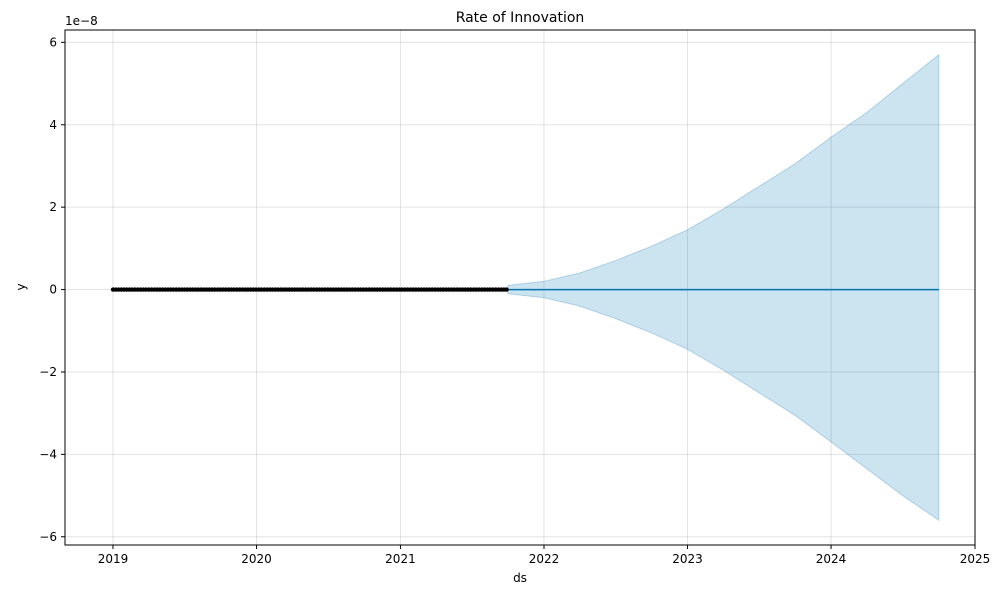 The image size is (1000, 600). What do you see at coordinates (48, 372) in the screenshot?
I see `y-tick-label: −2` at bounding box center [48, 372].